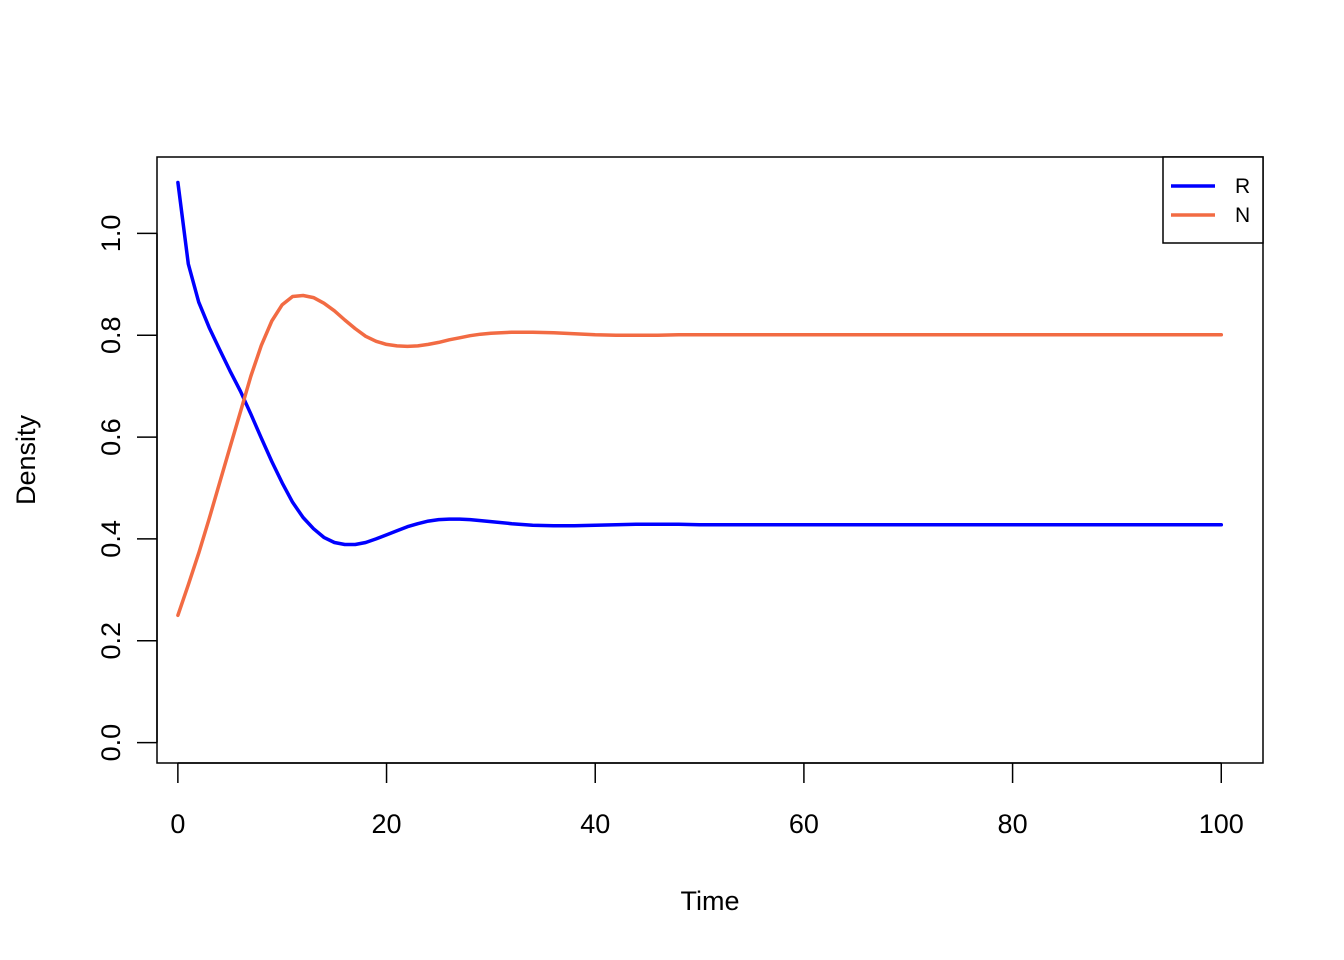  Describe the element at coordinates (804, 824) in the screenshot. I see `x-tick-label: 60` at that location.